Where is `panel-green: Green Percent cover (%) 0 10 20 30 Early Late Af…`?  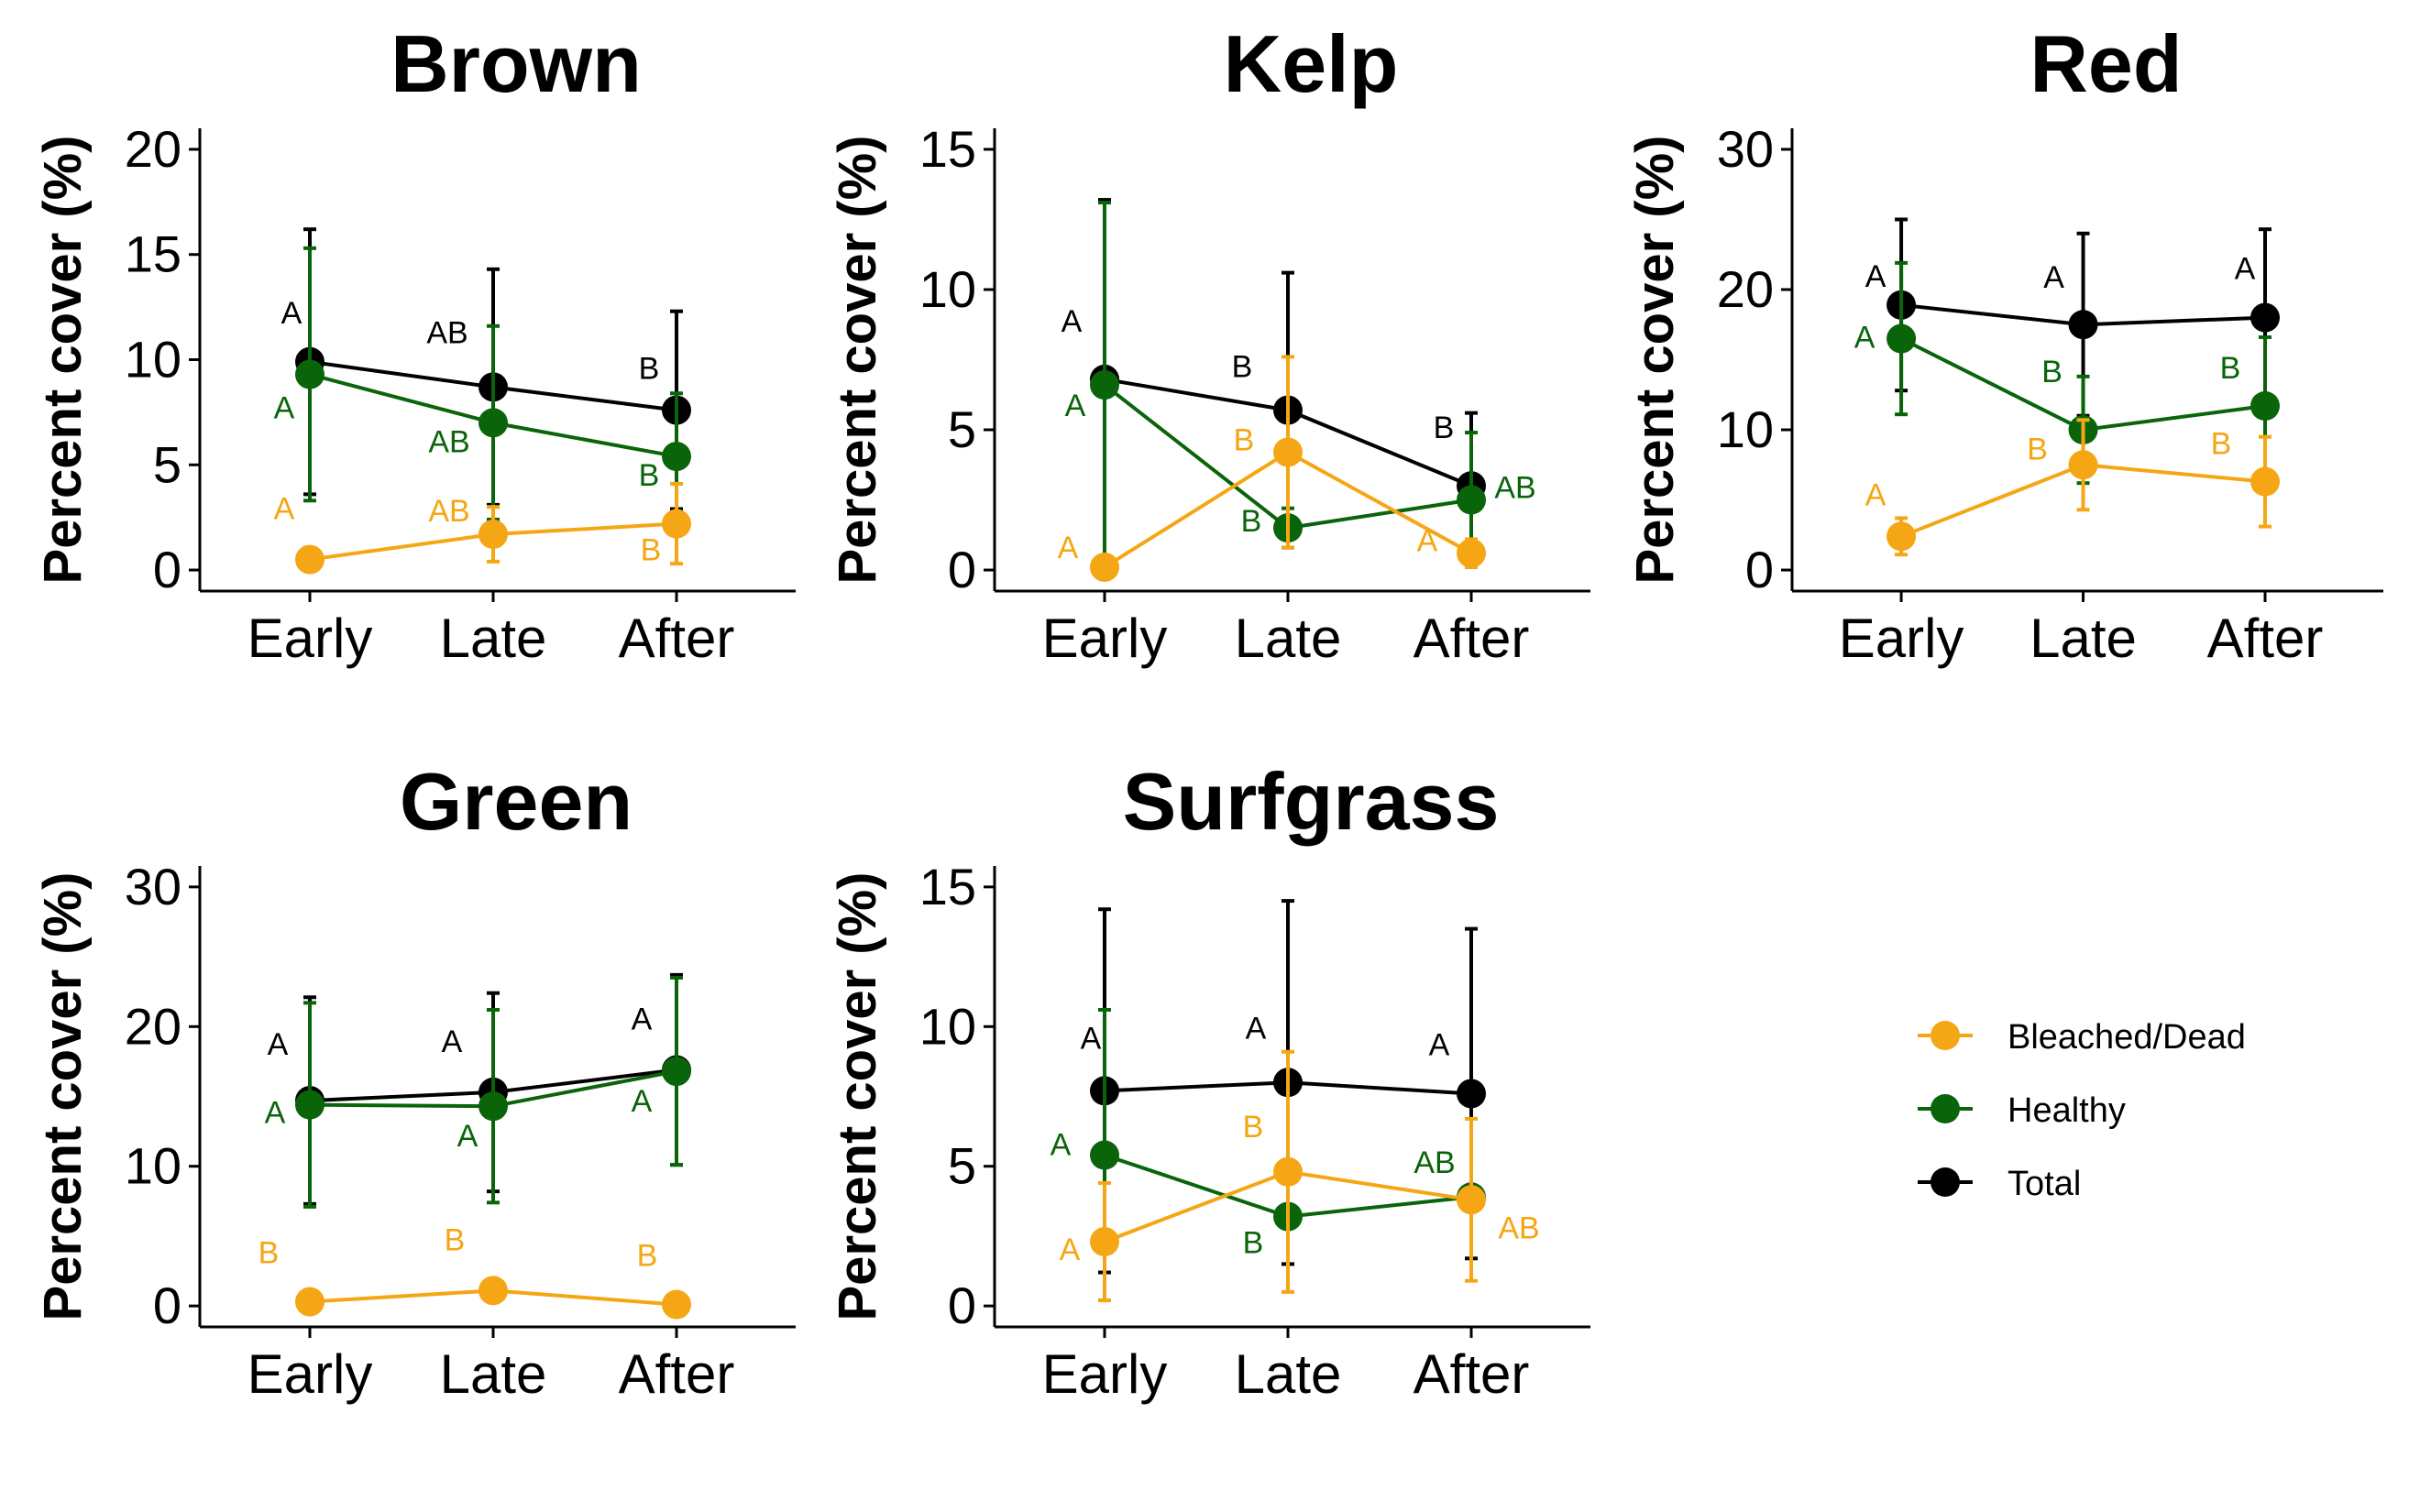 panel-green: Green Percent cover (%) 0 10 20 30 Early Late Af… is located at coordinates (414, 1080).